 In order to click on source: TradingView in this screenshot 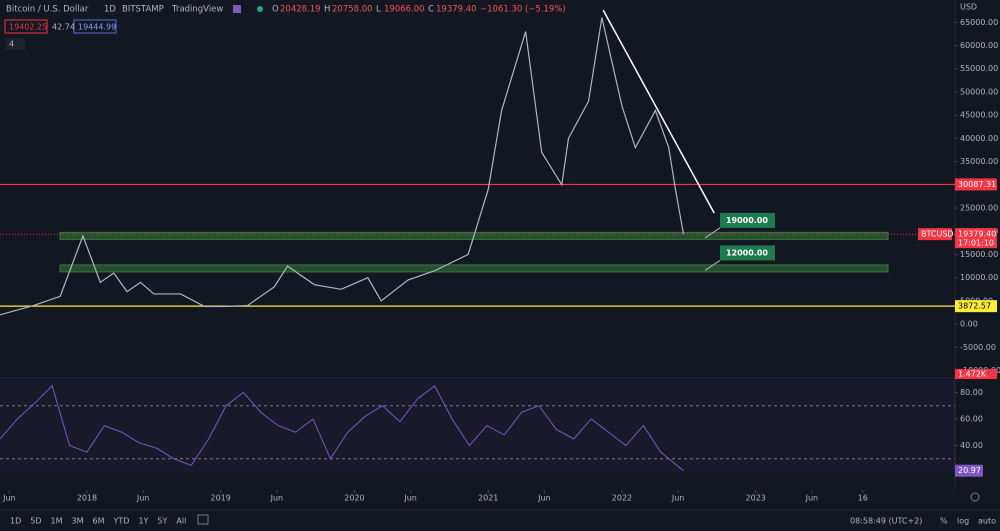, I will do `click(197, 10)`.